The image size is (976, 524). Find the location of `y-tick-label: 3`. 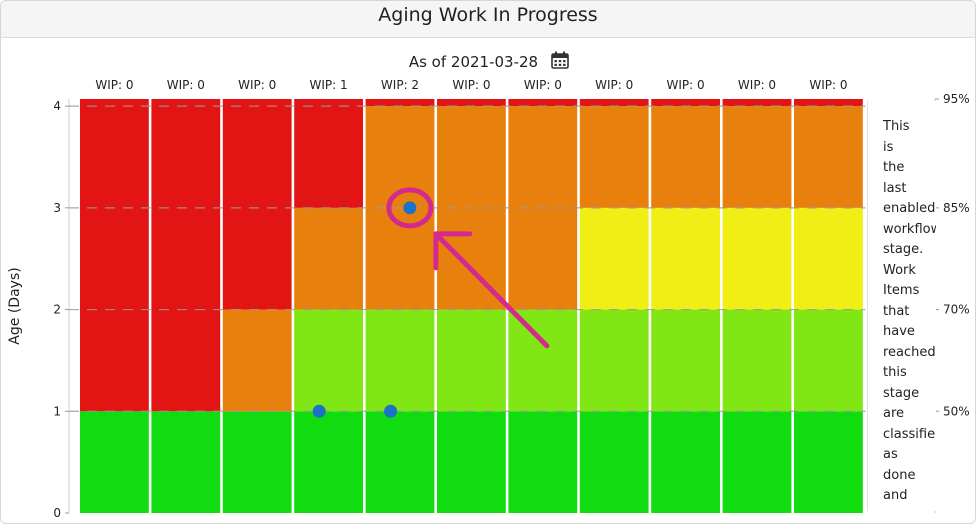

y-tick-label: 3 is located at coordinates (57, 208).